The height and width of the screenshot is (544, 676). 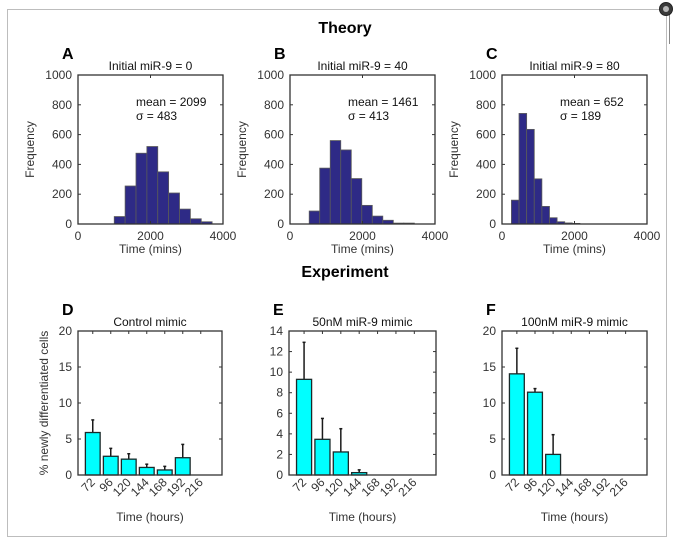 What do you see at coordinates (277, 331) in the screenshot?
I see `y-tick-label: 14` at bounding box center [277, 331].